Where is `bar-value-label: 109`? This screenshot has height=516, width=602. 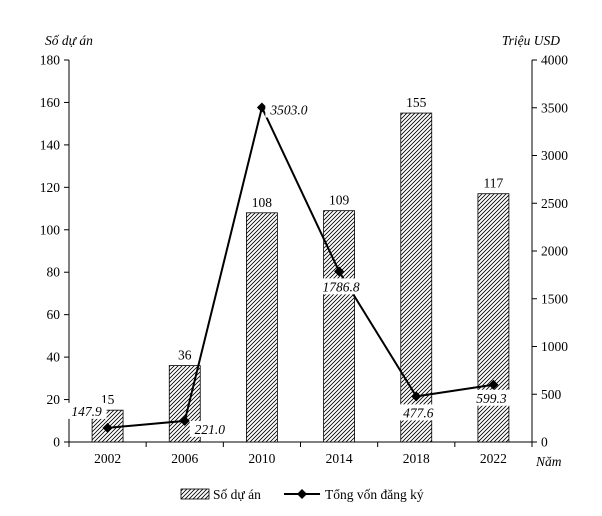
bar-value-label: 109 is located at coordinates (339, 200).